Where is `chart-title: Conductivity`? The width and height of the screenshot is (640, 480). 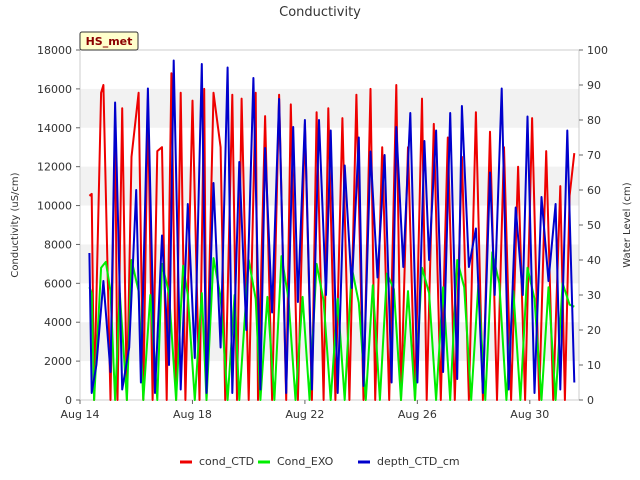 chart-title: Conductivity is located at coordinates (320, 12).